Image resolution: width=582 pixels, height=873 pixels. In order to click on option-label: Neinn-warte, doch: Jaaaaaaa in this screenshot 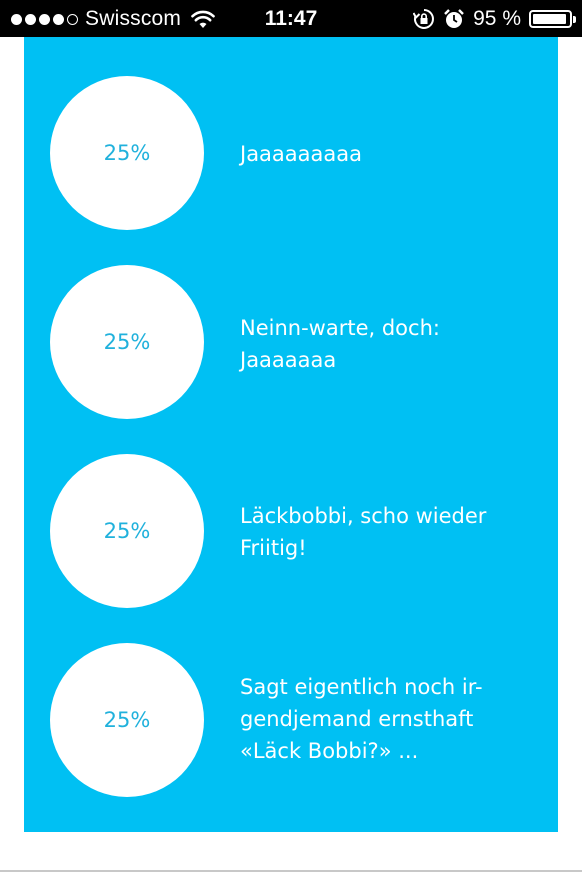, I will do `click(385, 344)`.